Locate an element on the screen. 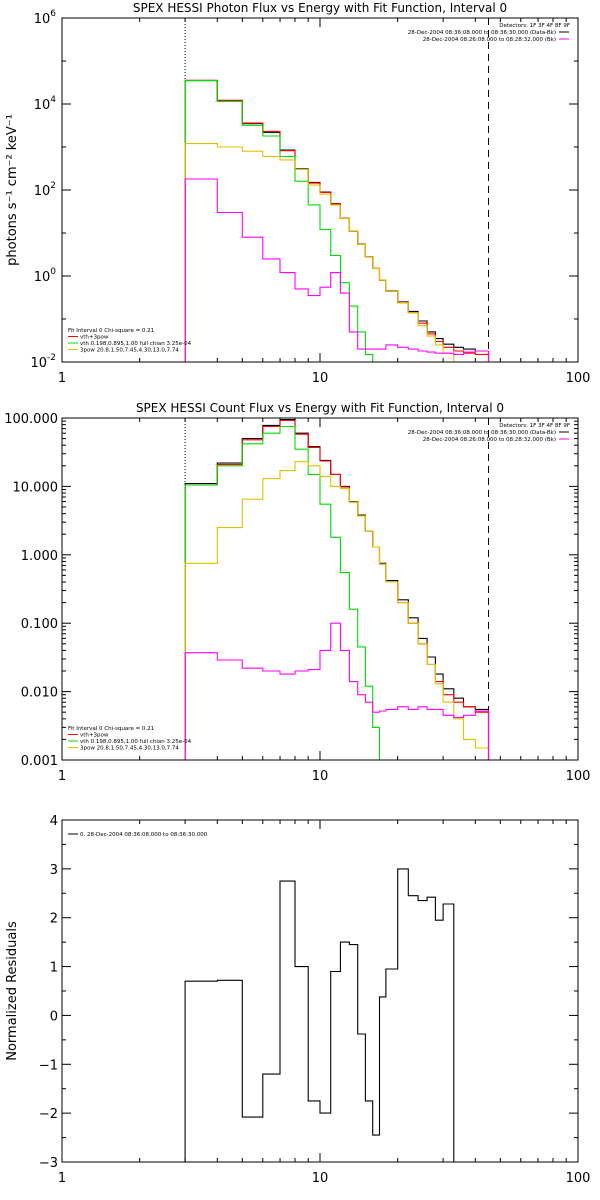  y-tick-label: −2 is located at coordinates (48, 1114).